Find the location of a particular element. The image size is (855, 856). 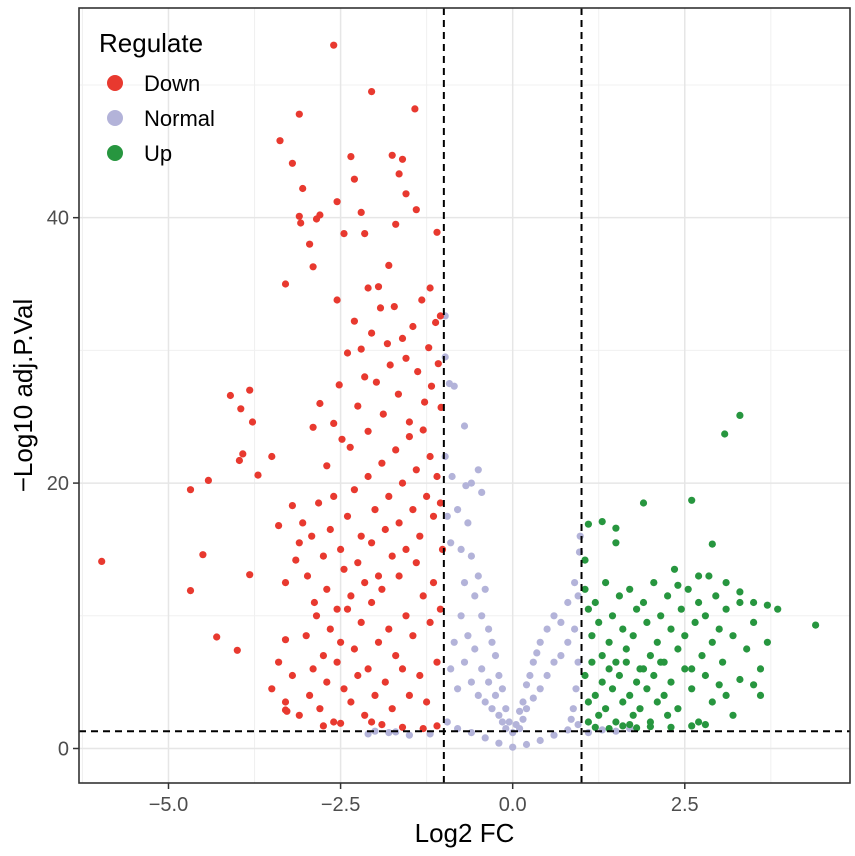

y-axis-title: −Log10 adj.P.Val is located at coordinates (23, 396).